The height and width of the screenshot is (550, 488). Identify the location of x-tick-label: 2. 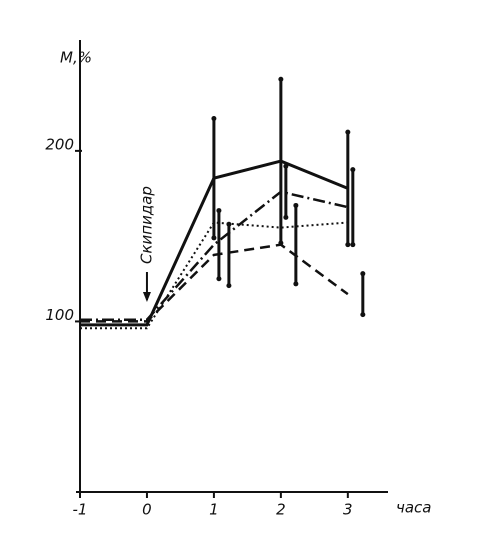
(281, 510).